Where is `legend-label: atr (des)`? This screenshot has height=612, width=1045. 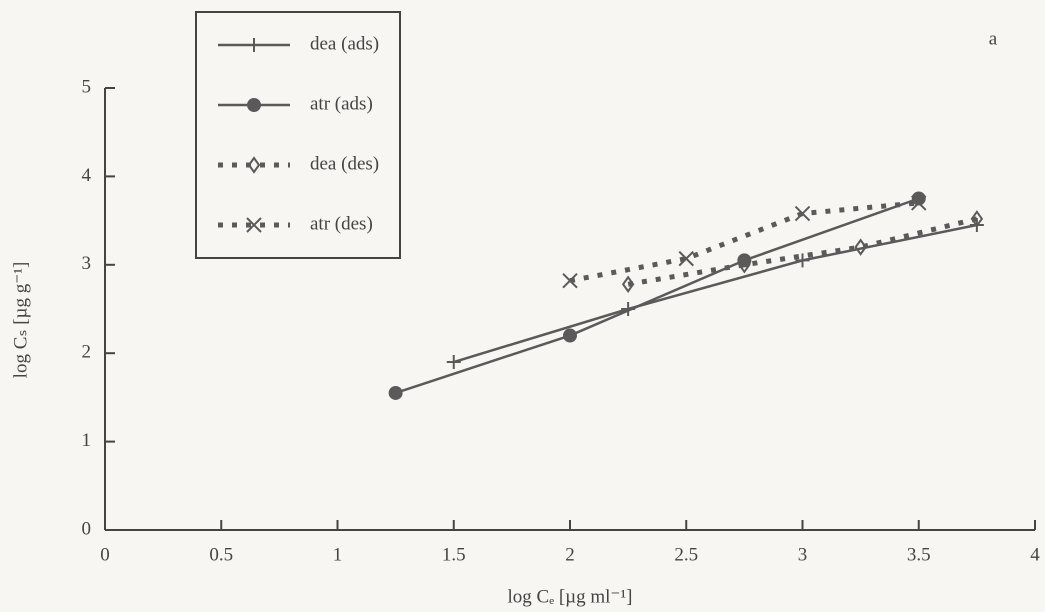
legend-label: atr (des) is located at coordinates (341, 223).